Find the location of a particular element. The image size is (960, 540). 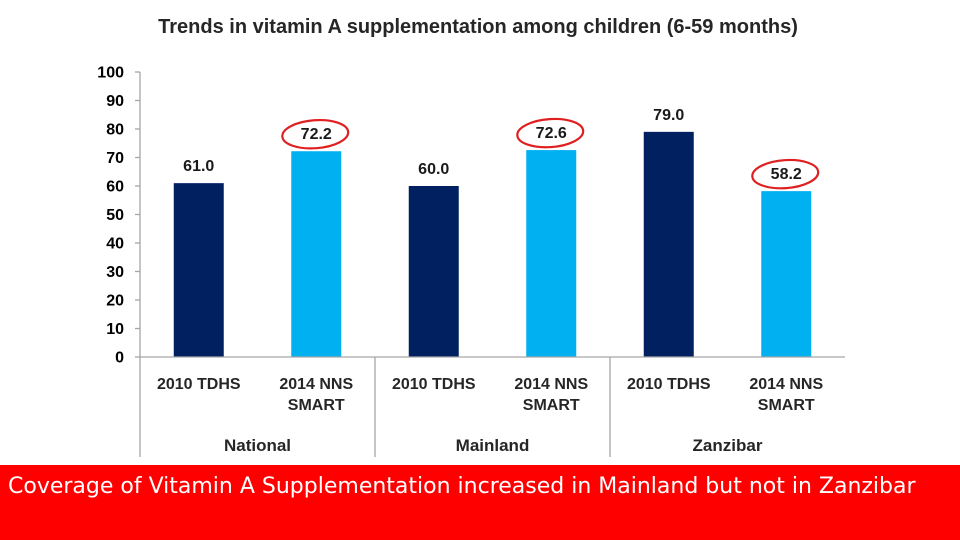

group-label: National is located at coordinates (257, 445).